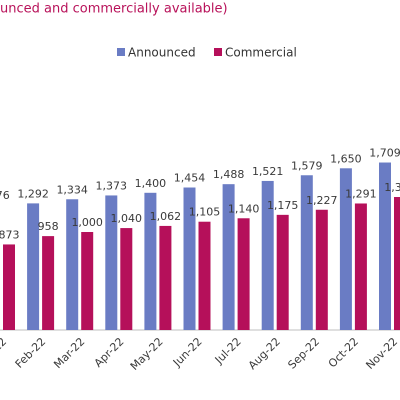 Image resolution: width=400 pixels, height=400 pixels. What do you see at coordinates (244, 208) in the screenshot?
I see `value-label: 1,140` at bounding box center [244, 208].